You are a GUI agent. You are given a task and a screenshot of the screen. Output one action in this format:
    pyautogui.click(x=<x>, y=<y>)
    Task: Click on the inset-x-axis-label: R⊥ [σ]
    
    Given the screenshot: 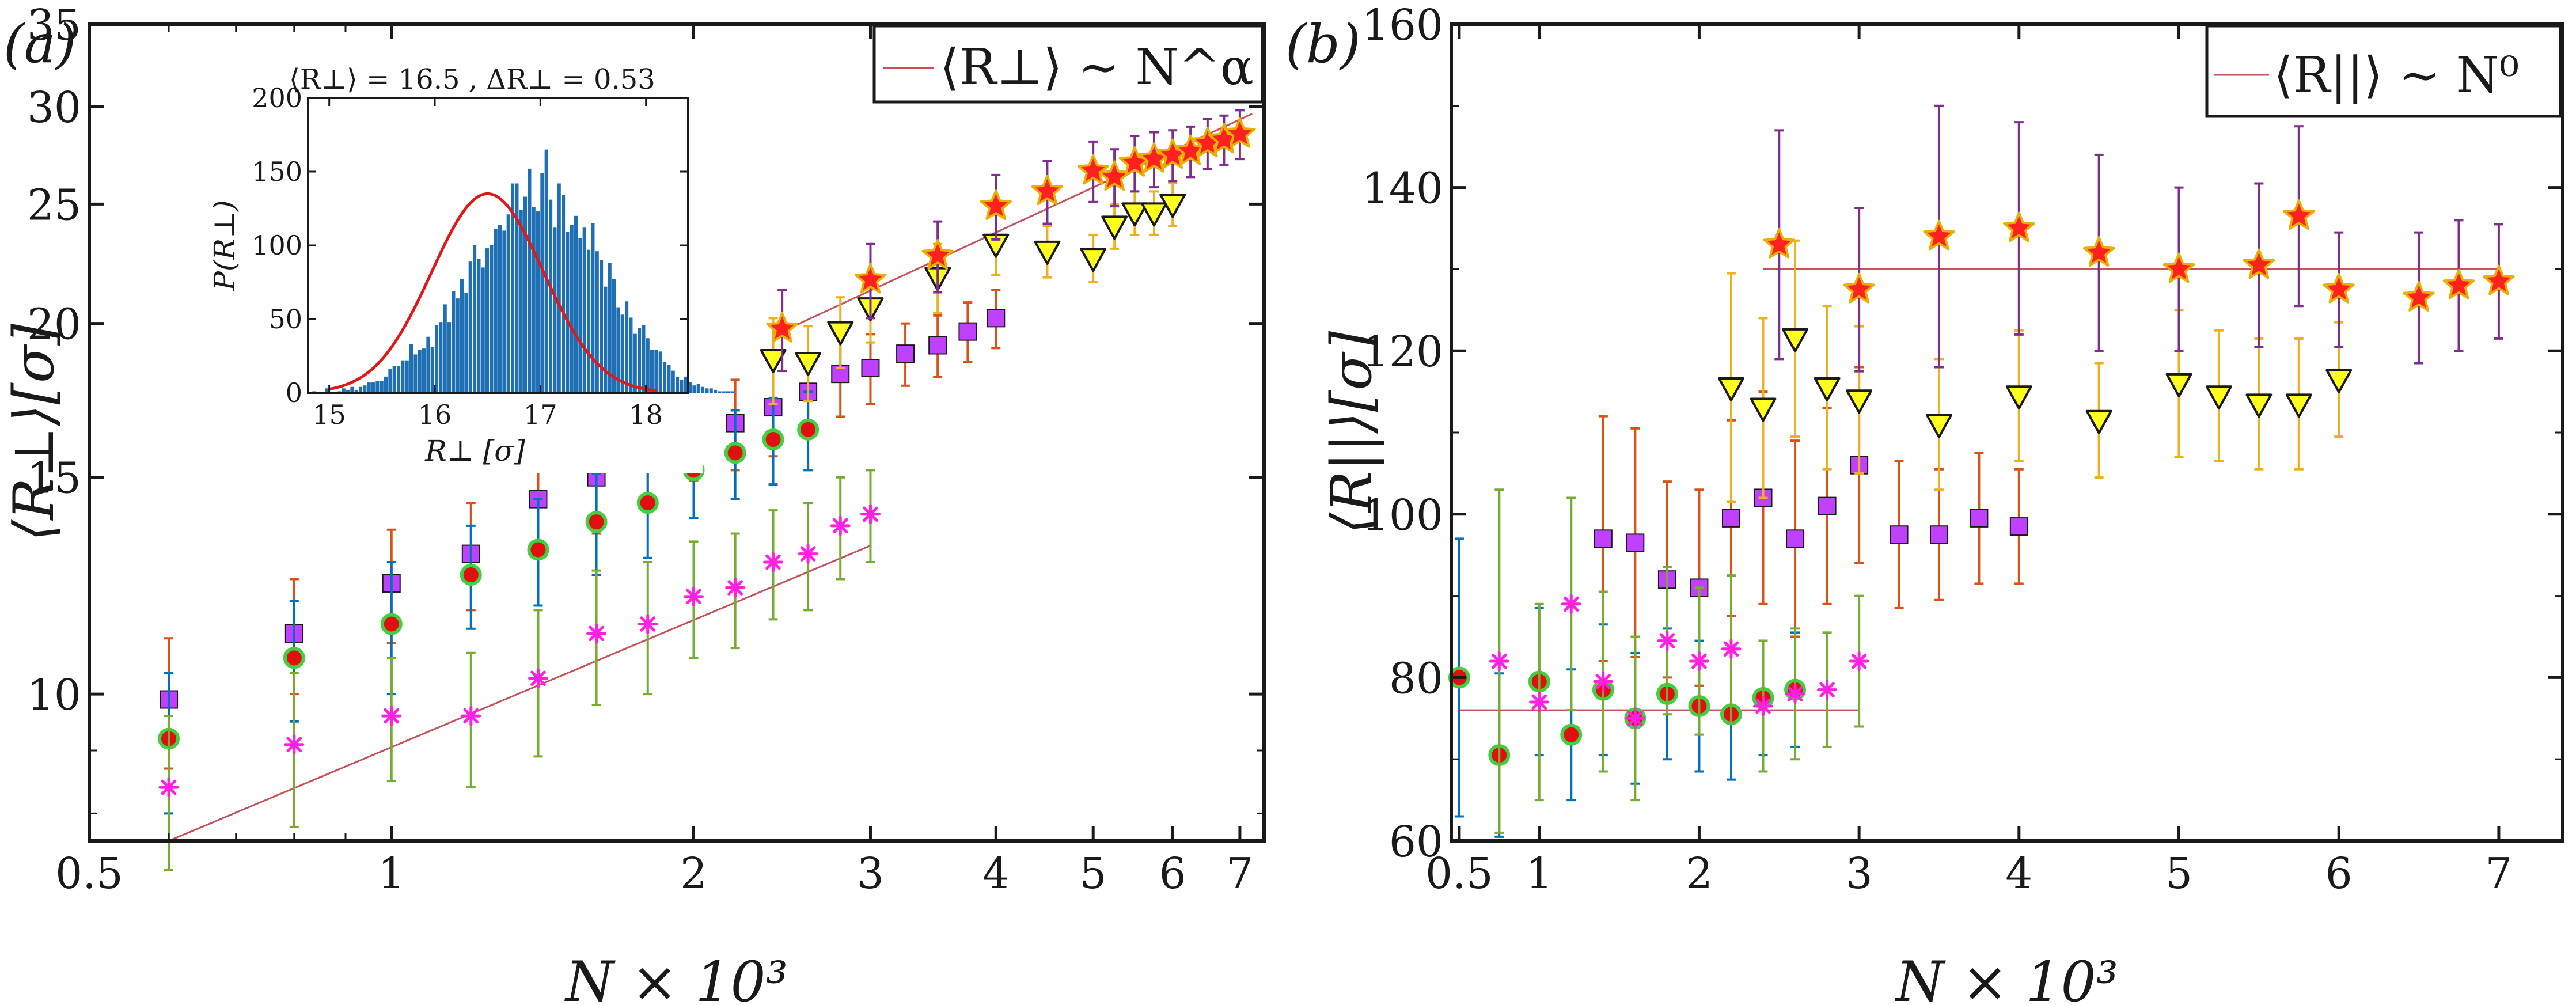 What is the action you would take?
    pyautogui.click(x=475, y=451)
    